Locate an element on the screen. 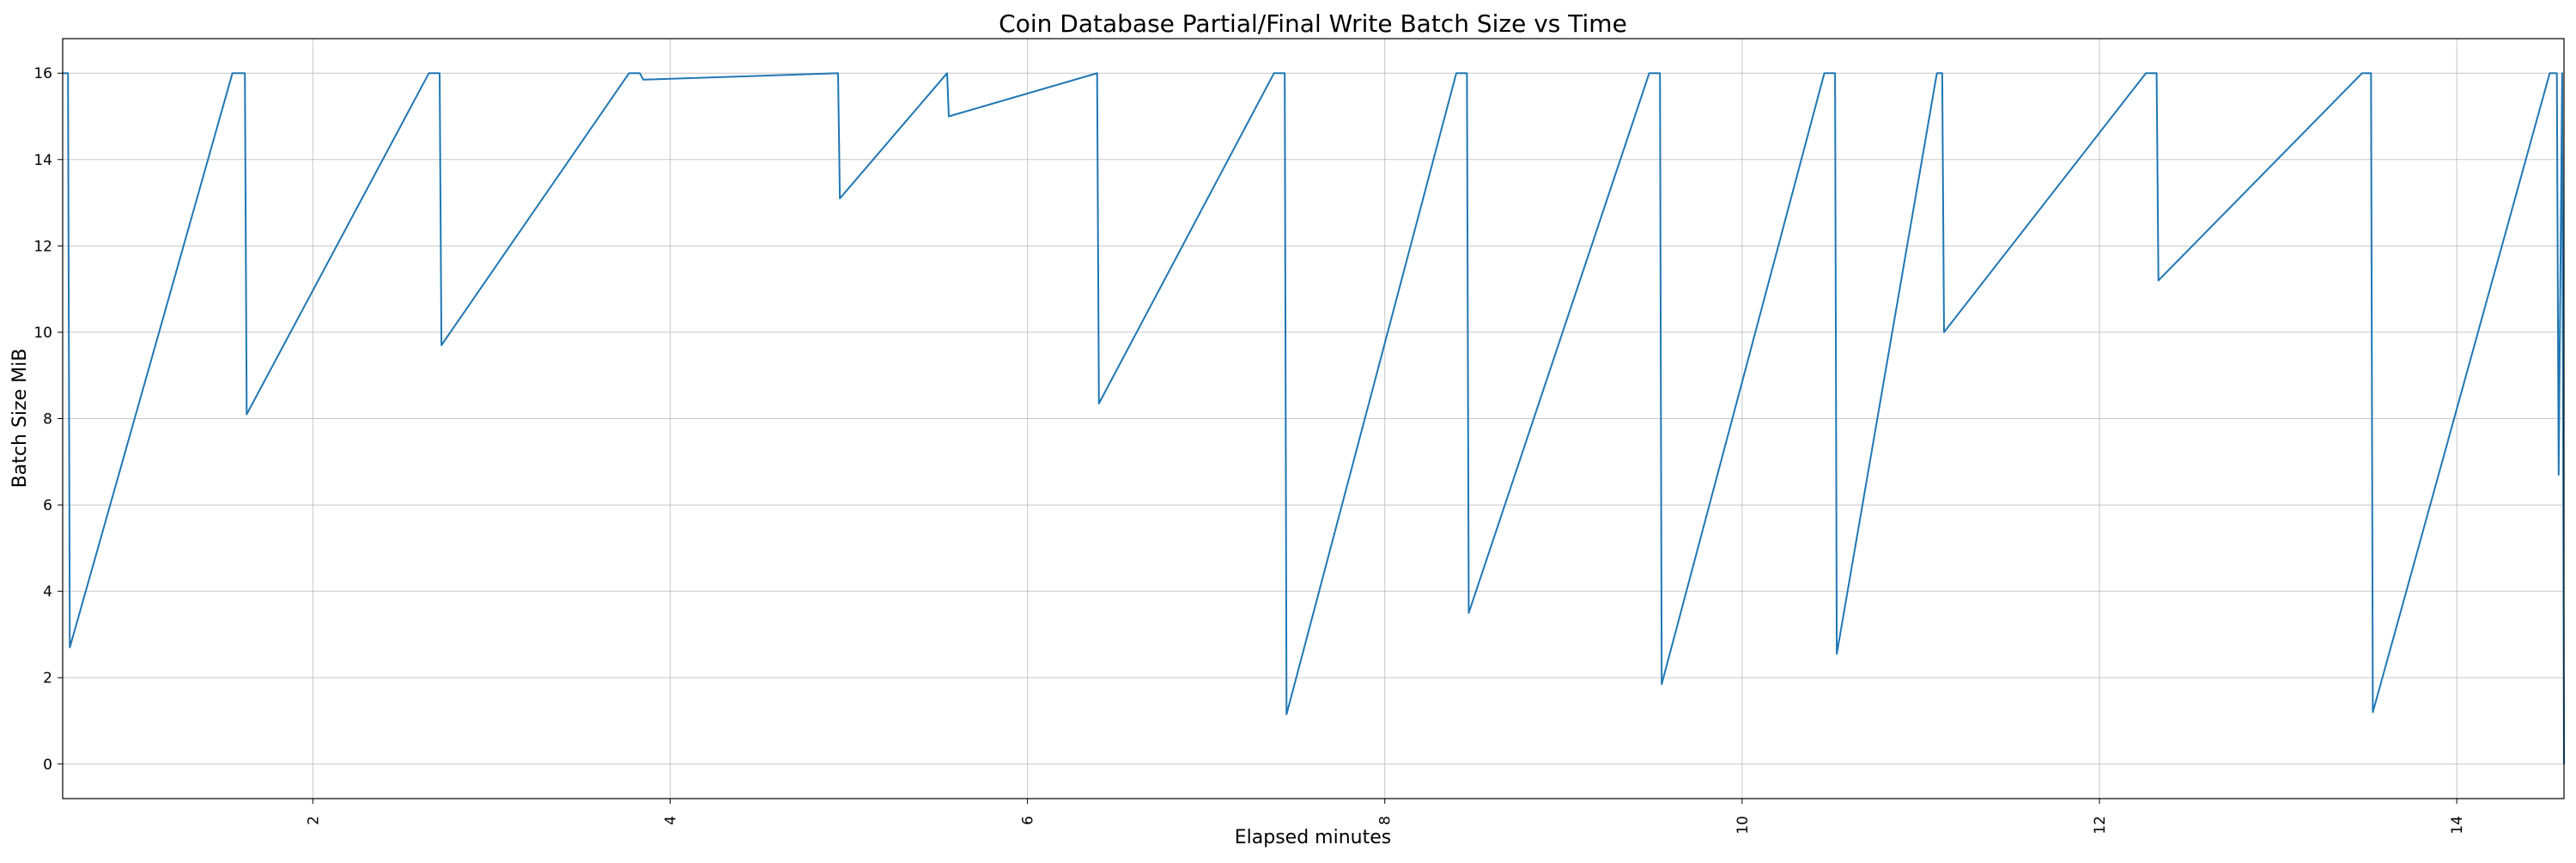 The width and height of the screenshot is (2576, 863). y-tick-label: 8 is located at coordinates (48, 420).